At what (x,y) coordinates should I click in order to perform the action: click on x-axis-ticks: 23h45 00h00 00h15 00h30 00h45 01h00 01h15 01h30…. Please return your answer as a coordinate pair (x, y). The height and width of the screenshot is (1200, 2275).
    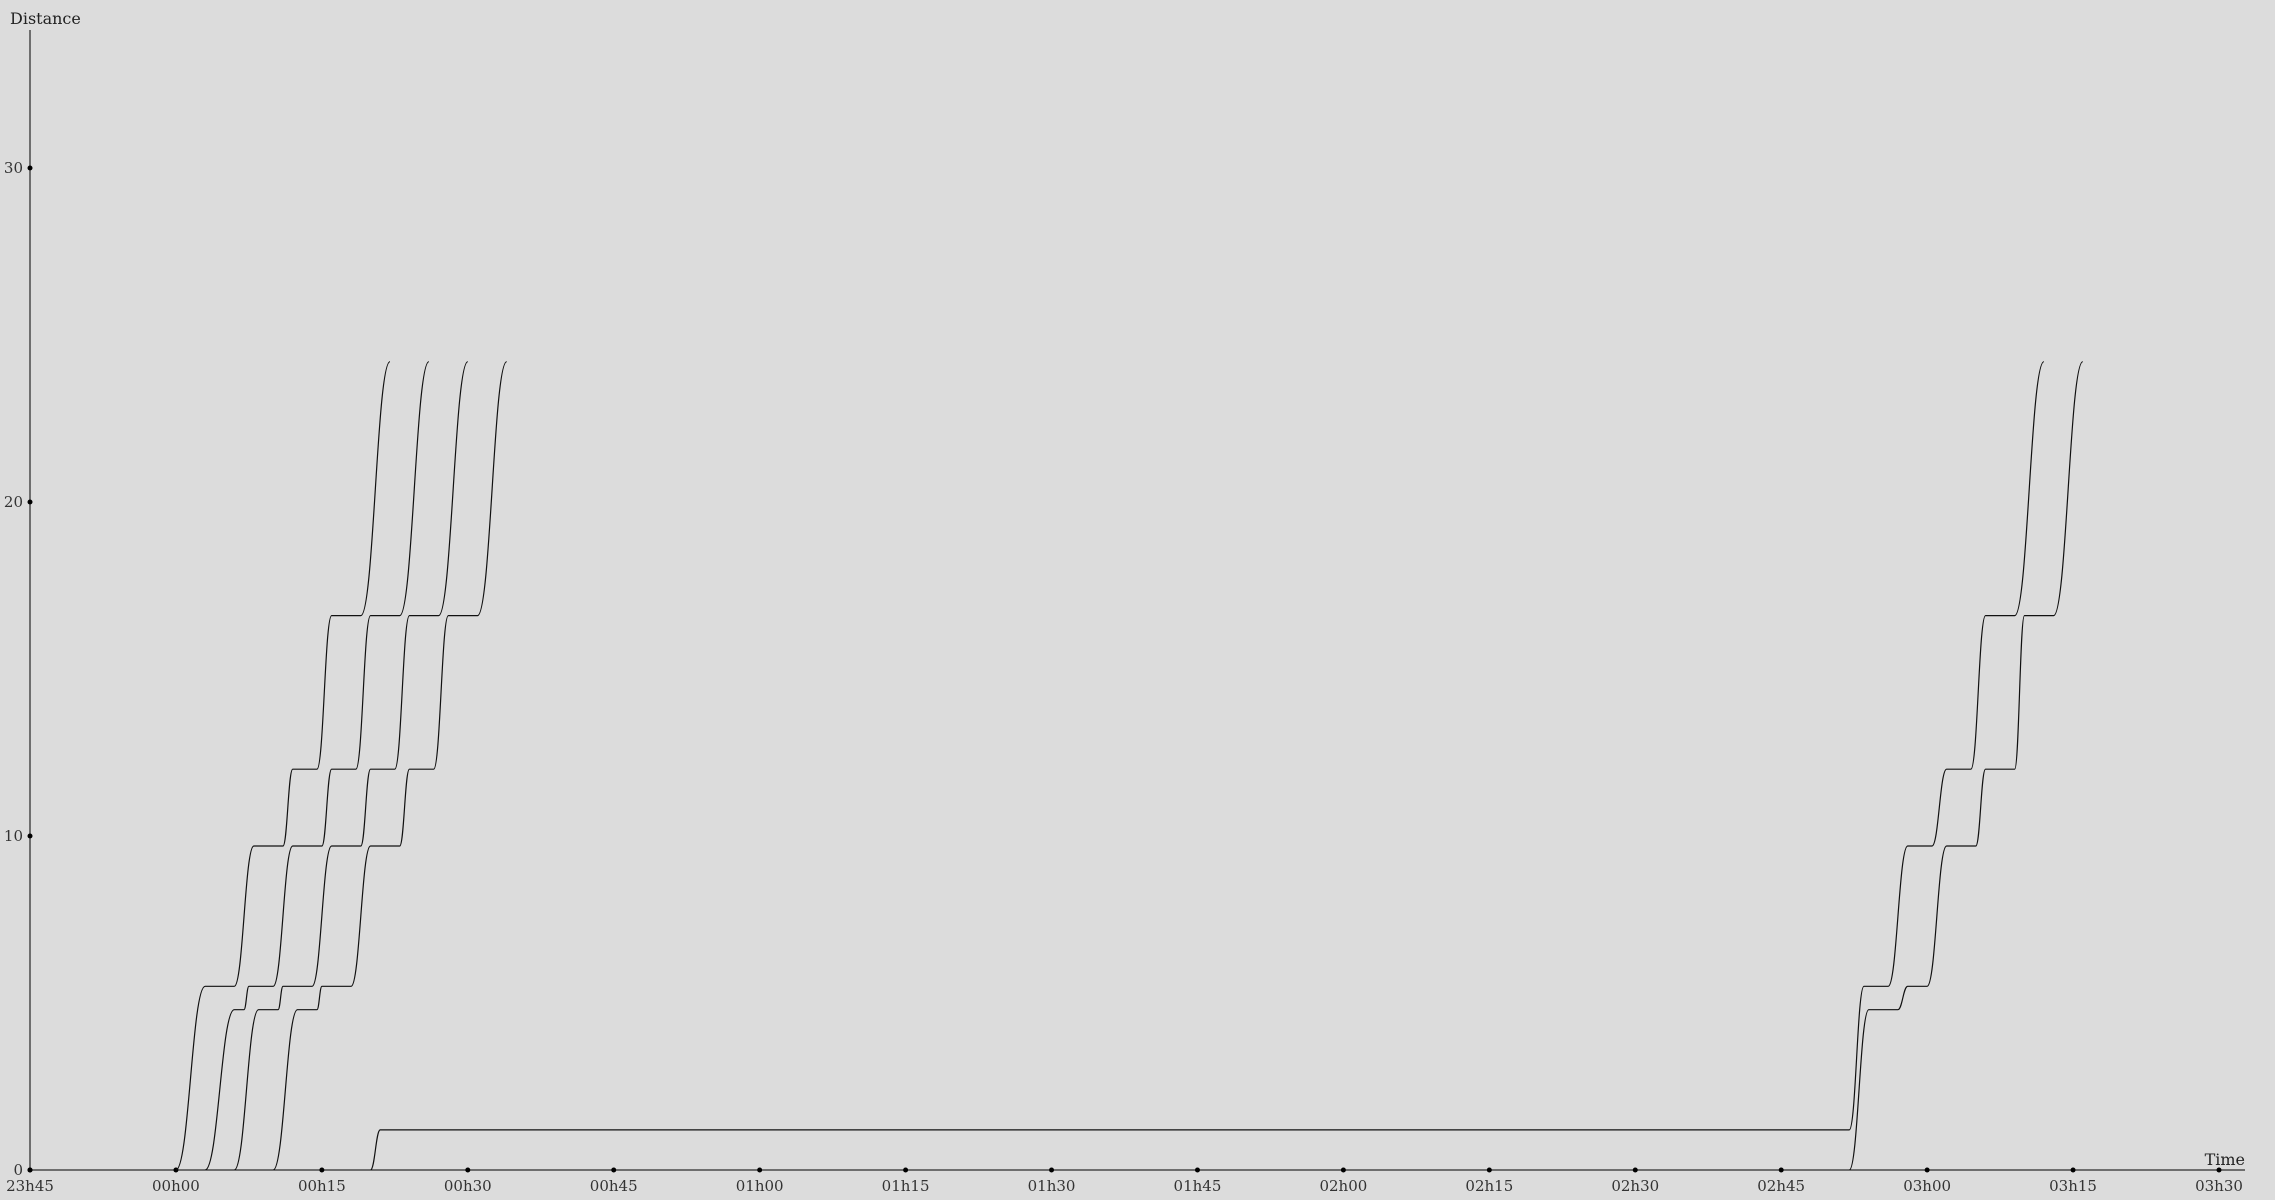
    Looking at the image, I should click on (1124, 1181).